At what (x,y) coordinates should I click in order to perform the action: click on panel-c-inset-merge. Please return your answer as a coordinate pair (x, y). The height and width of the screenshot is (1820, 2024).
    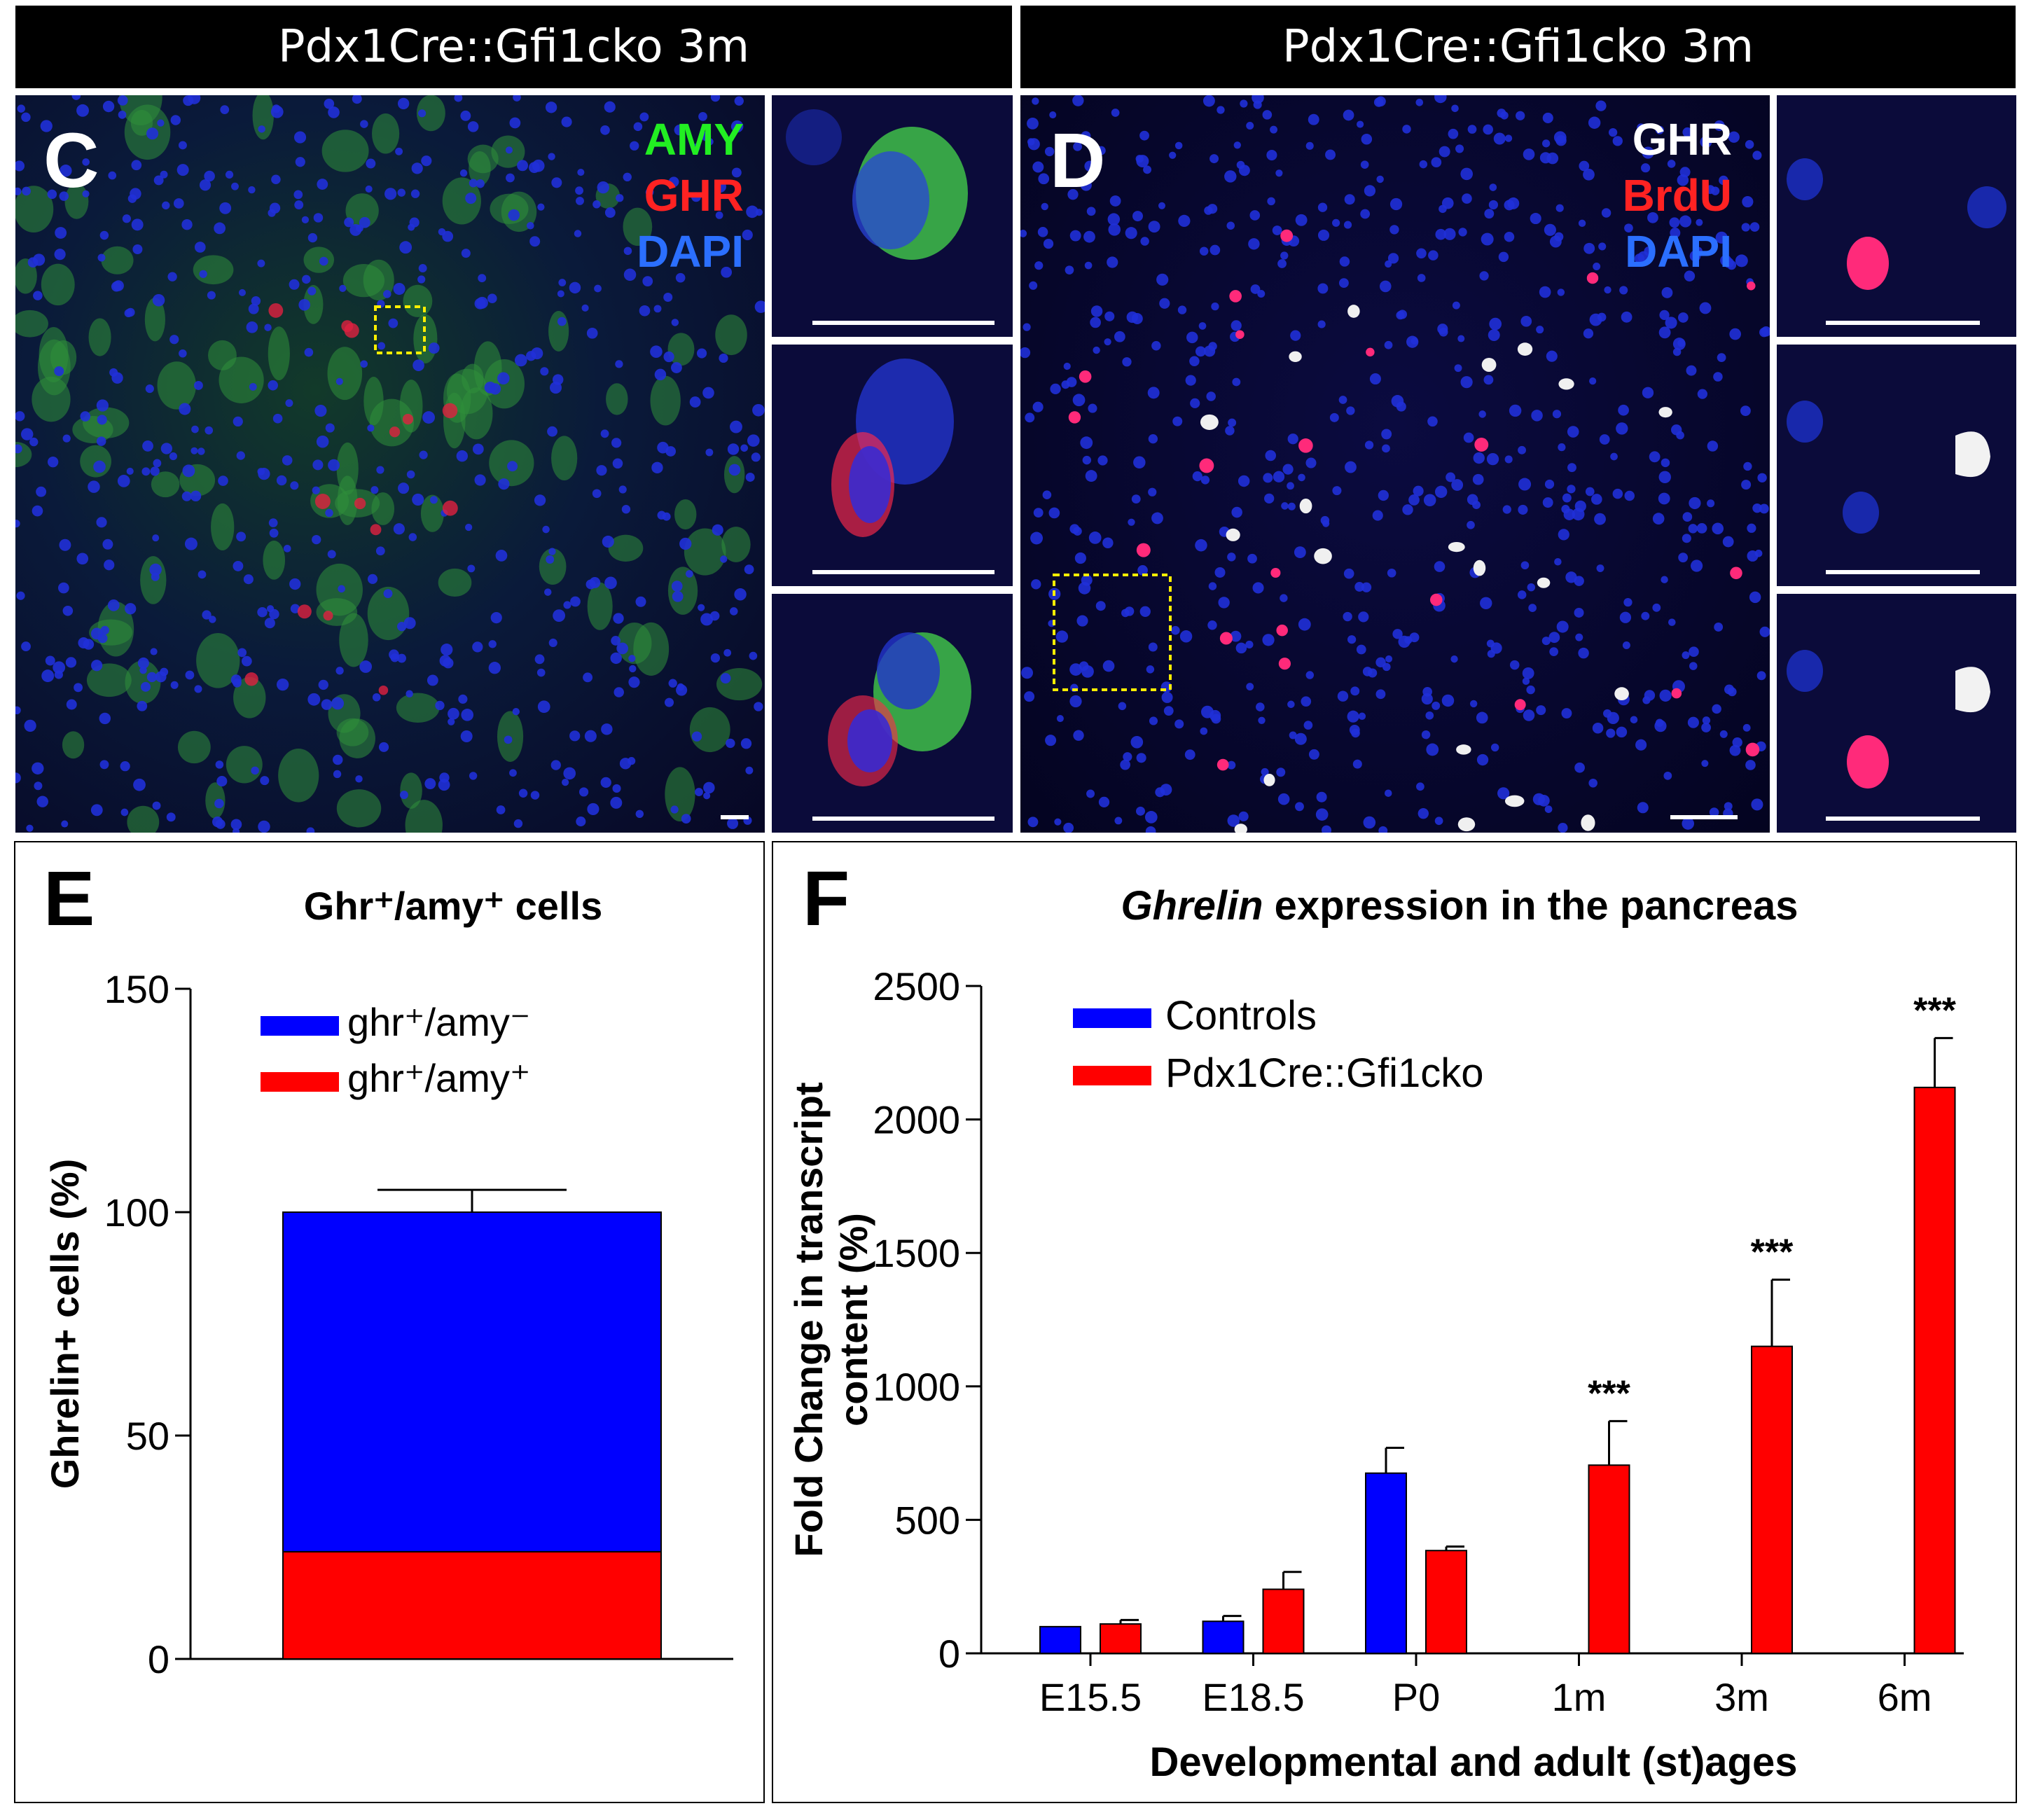
    Looking at the image, I should click on (893, 714).